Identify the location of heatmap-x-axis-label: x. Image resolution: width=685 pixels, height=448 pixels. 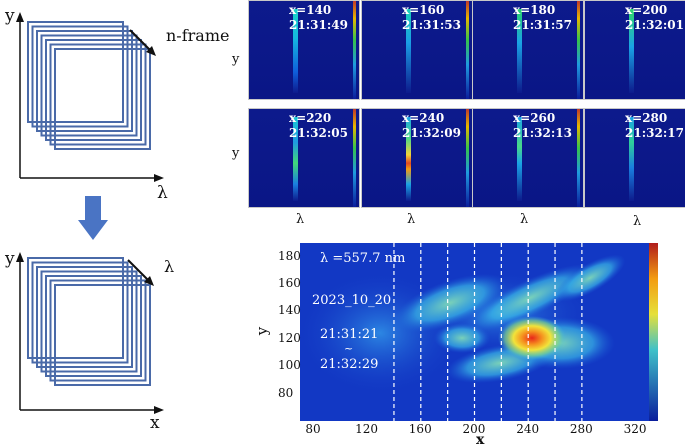
(480, 440).